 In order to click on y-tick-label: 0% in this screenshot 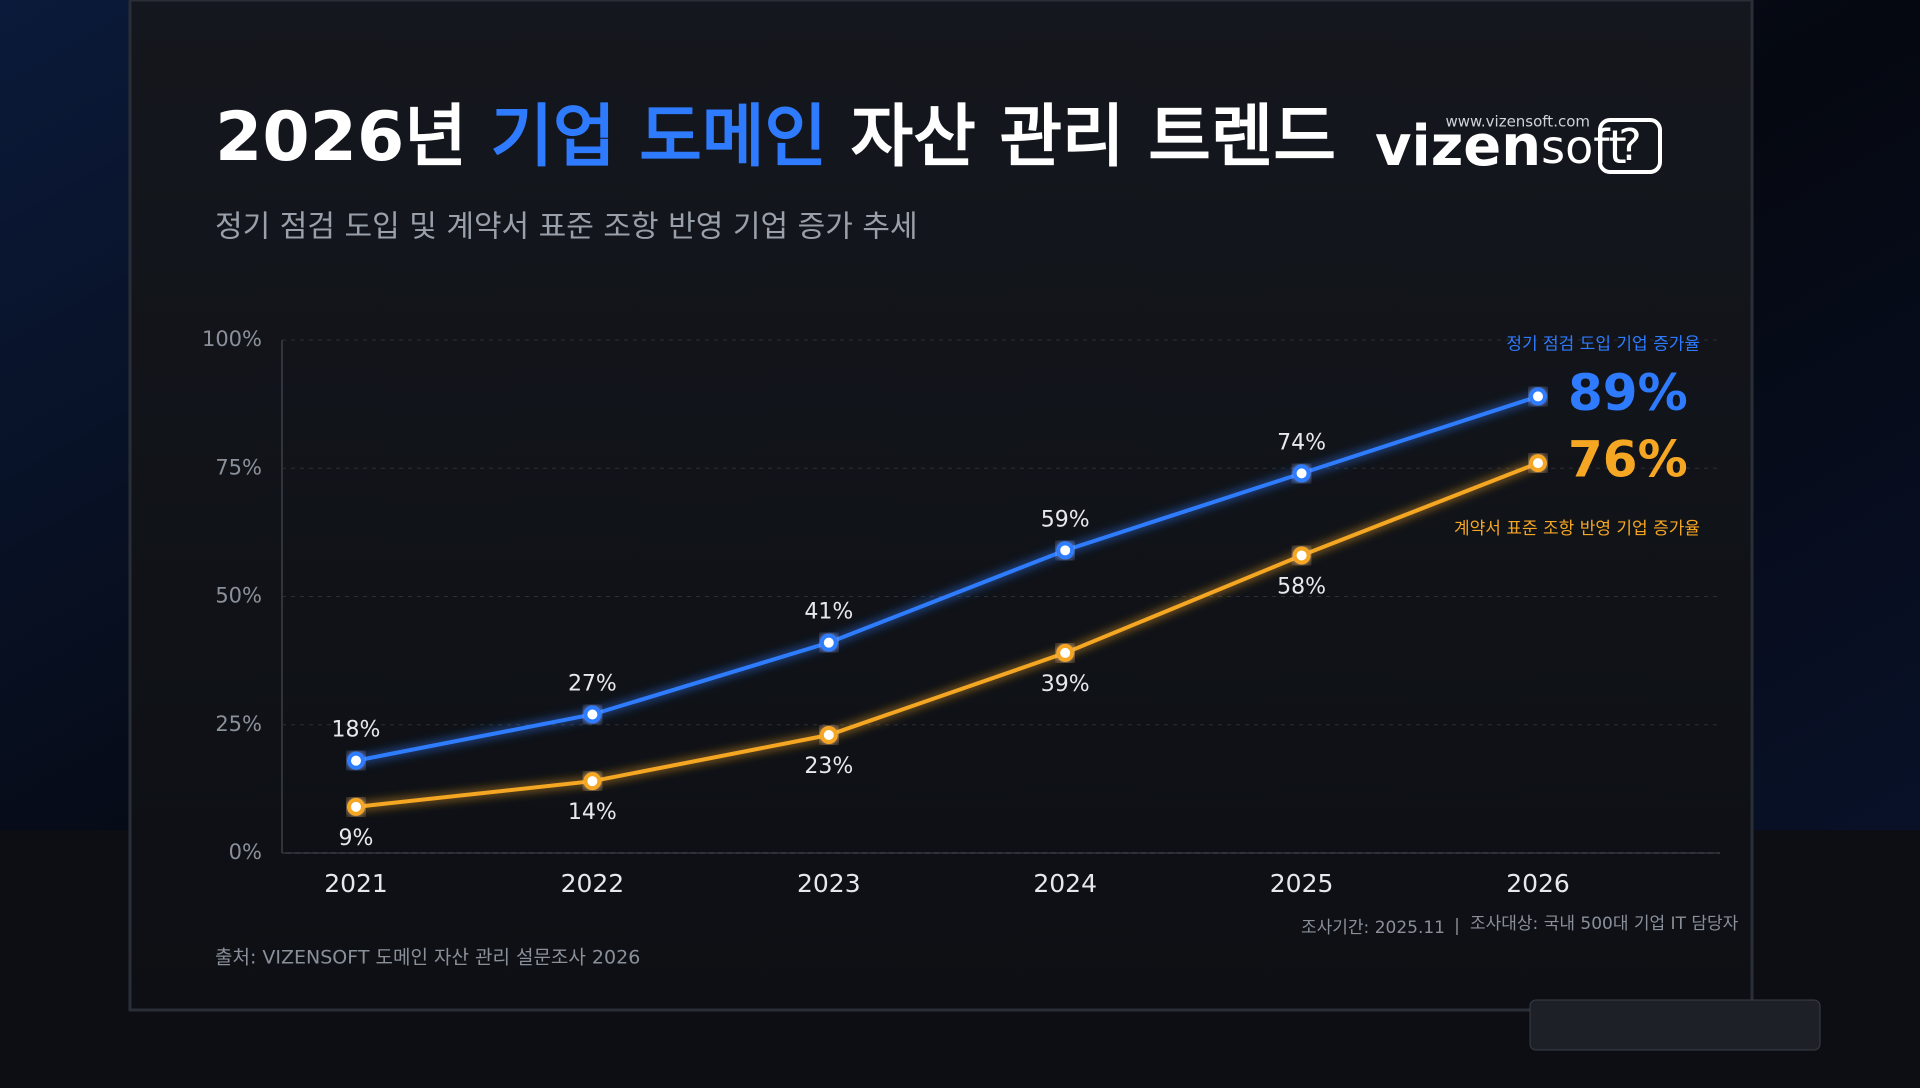, I will do `click(245, 852)`.